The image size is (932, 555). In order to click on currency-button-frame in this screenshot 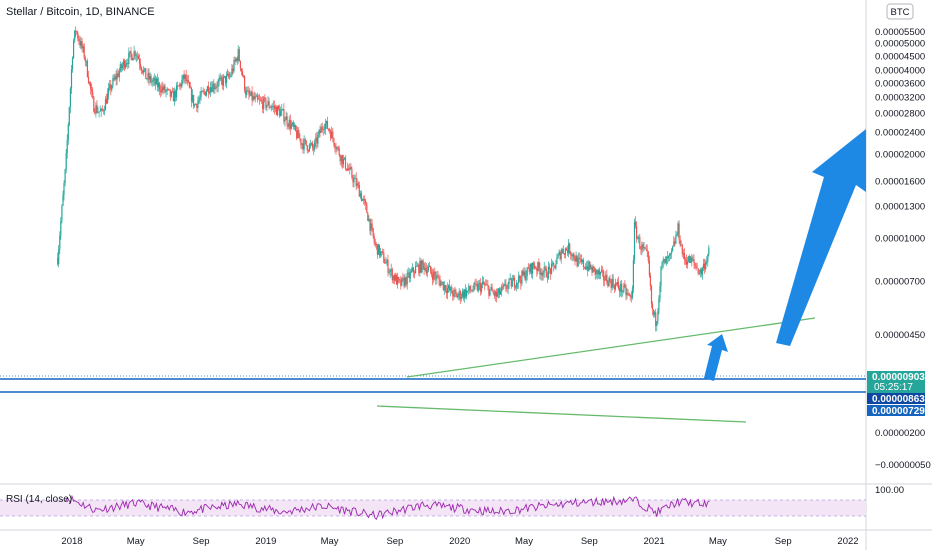, I will do `click(900, 11)`.